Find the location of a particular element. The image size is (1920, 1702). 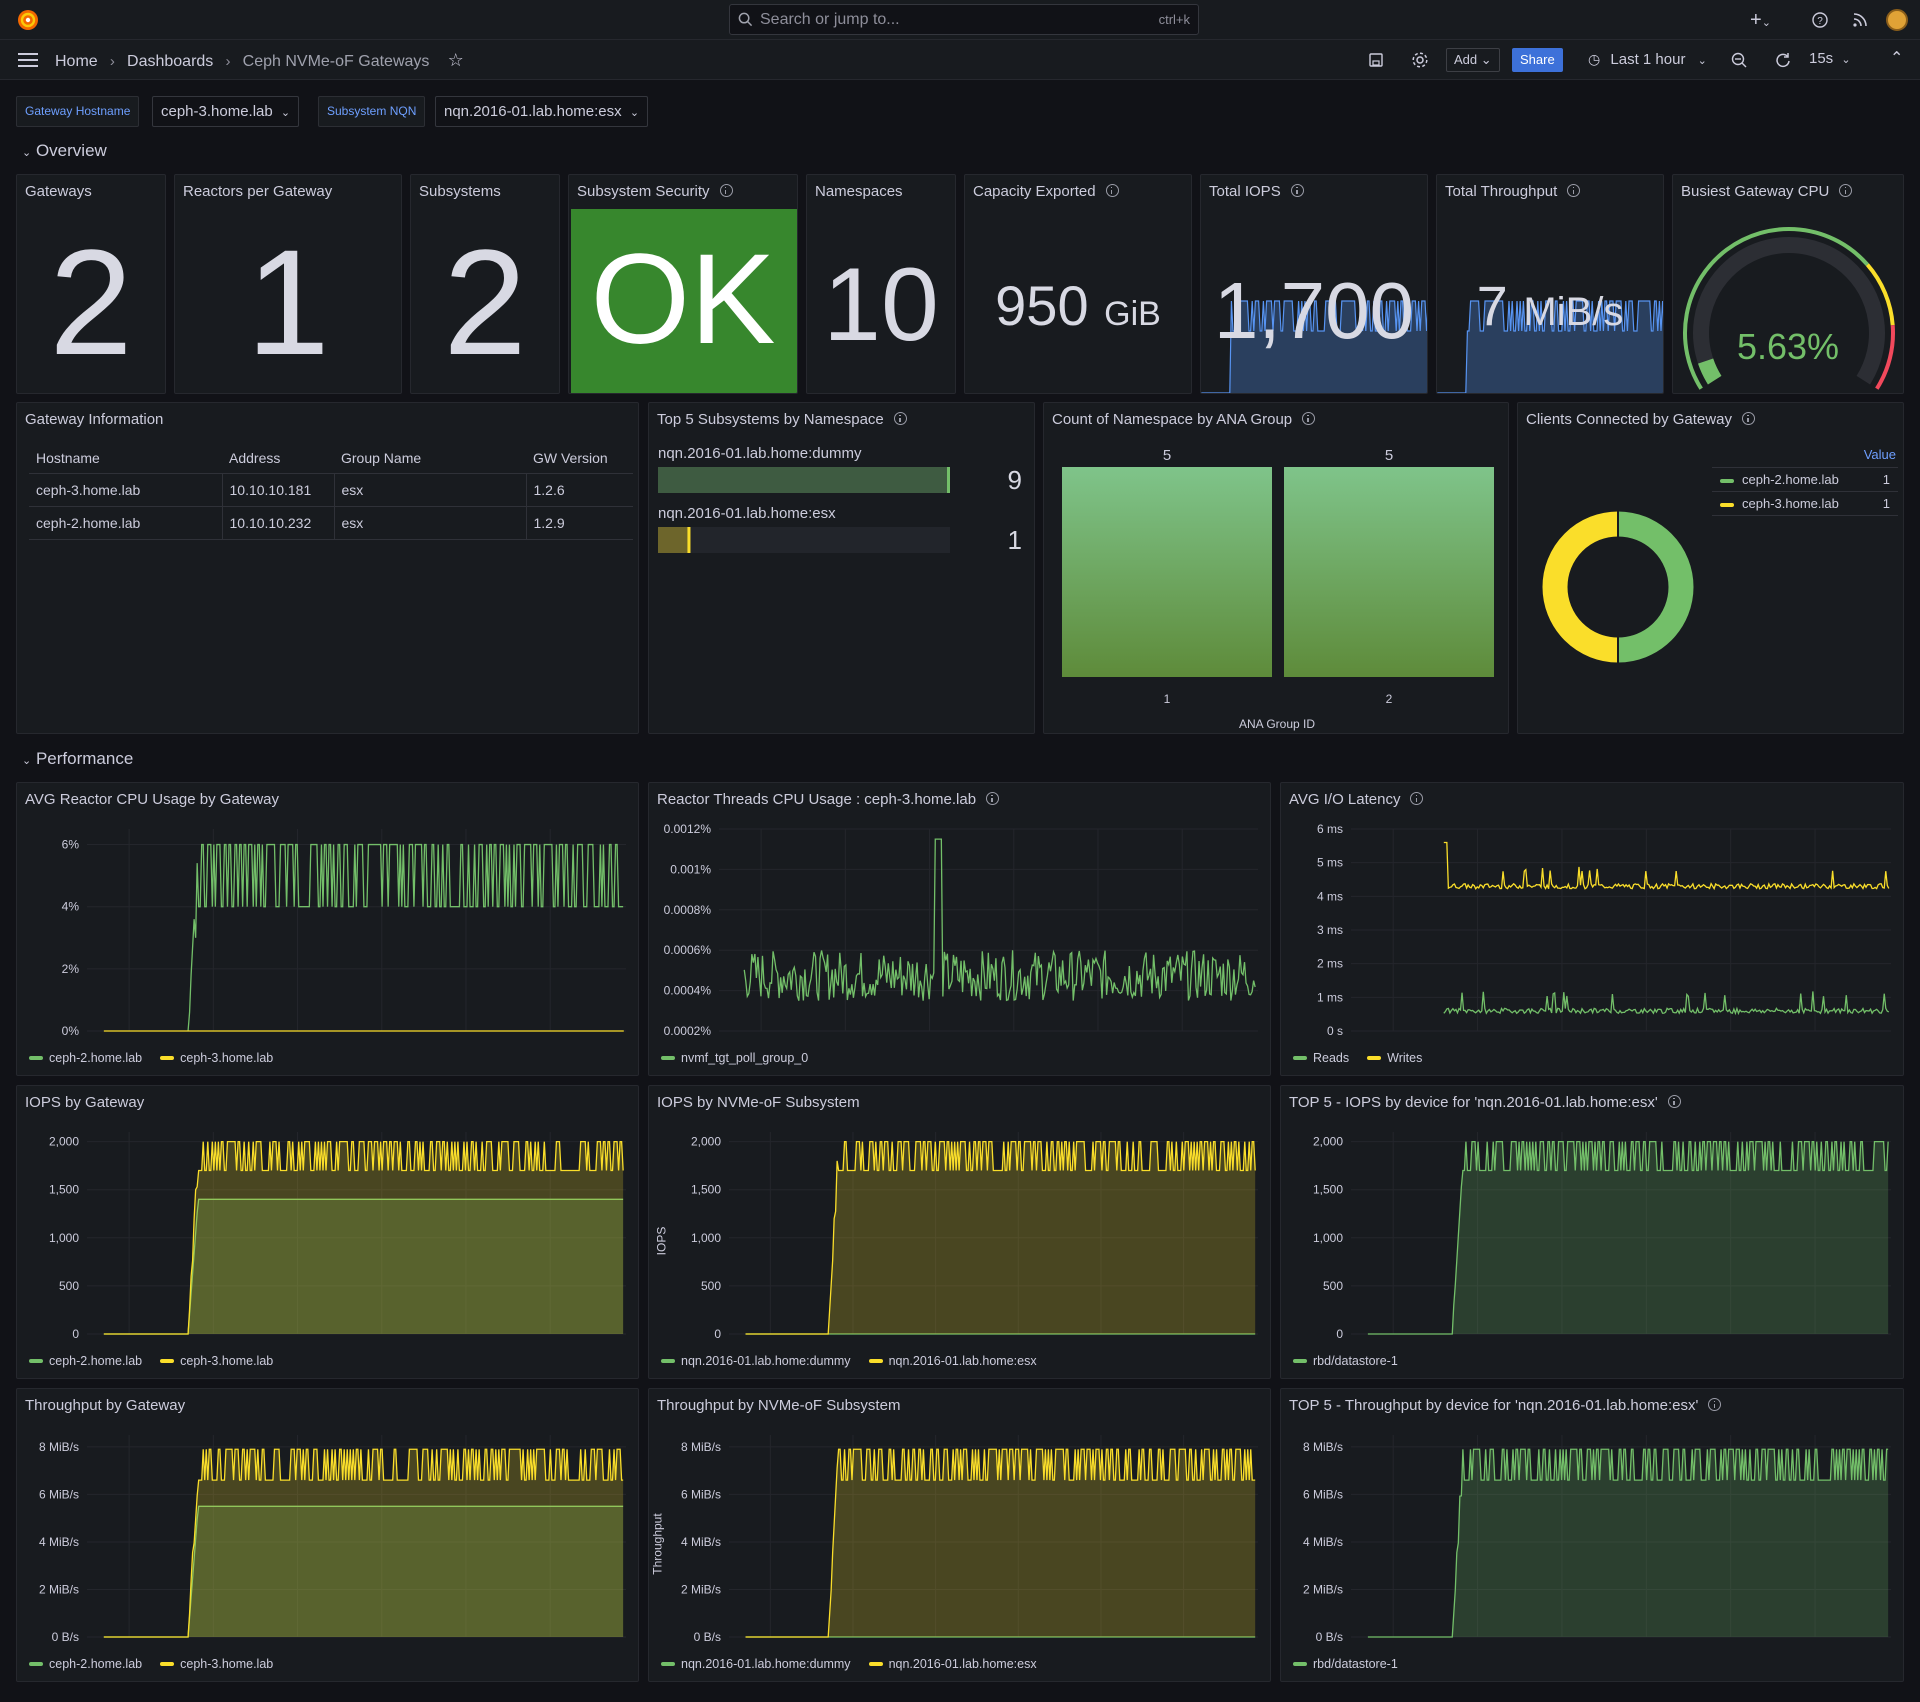

refresh-icon is located at coordinates (1783, 60).